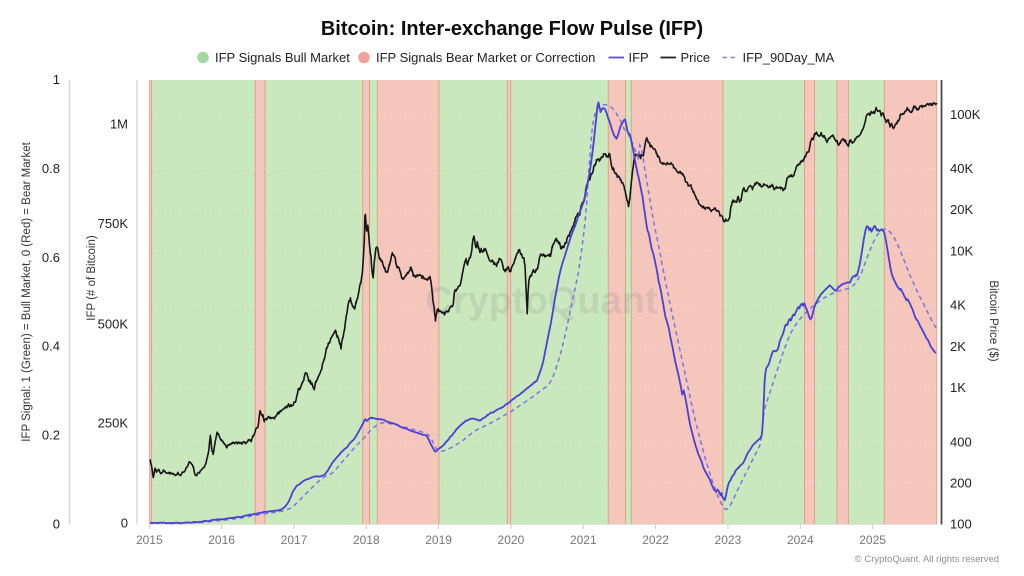  I want to click on svg-text: 400, so click(961, 441).